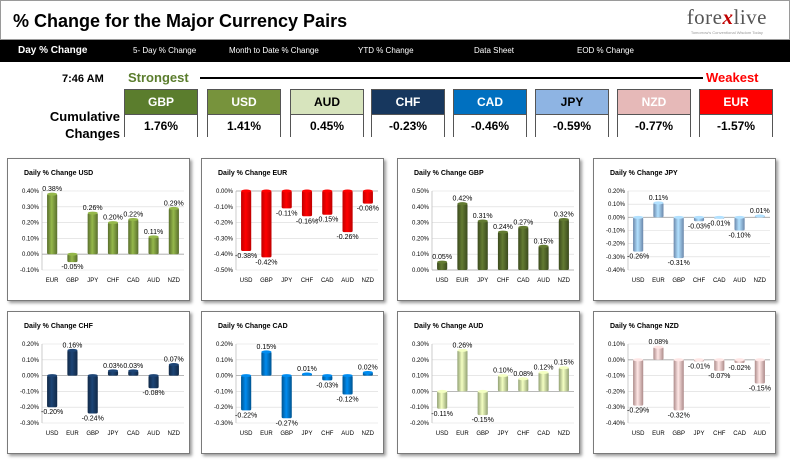 The width and height of the screenshot is (790, 463). Describe the element at coordinates (704, 17) in the screenshot. I see `logo-text-a: fore` at that location.